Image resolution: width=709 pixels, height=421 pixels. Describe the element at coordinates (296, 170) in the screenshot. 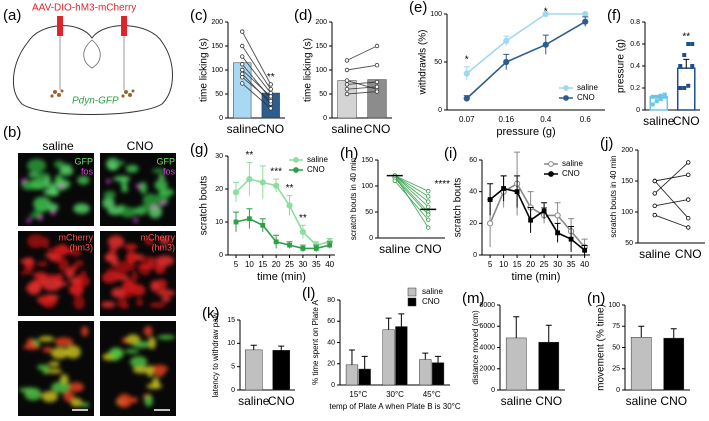

I see `legend-marker` at that location.